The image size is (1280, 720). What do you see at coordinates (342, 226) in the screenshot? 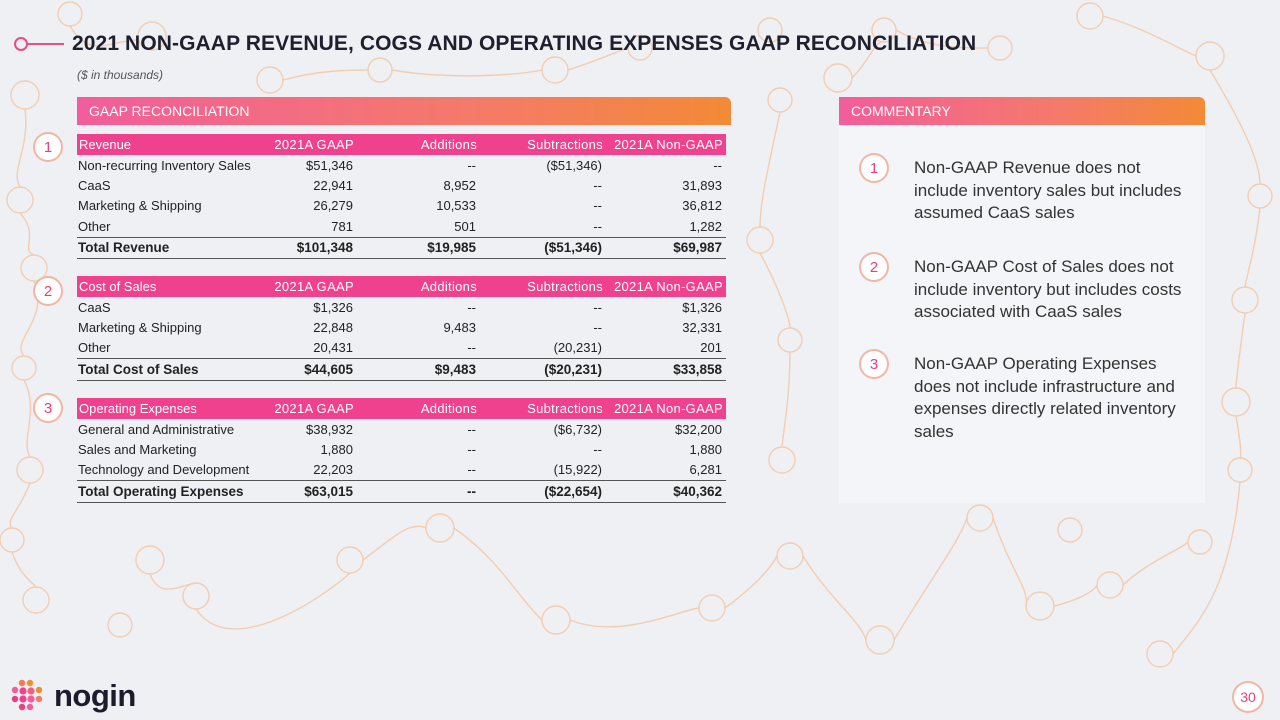
I see `table-cell: 781` at bounding box center [342, 226].